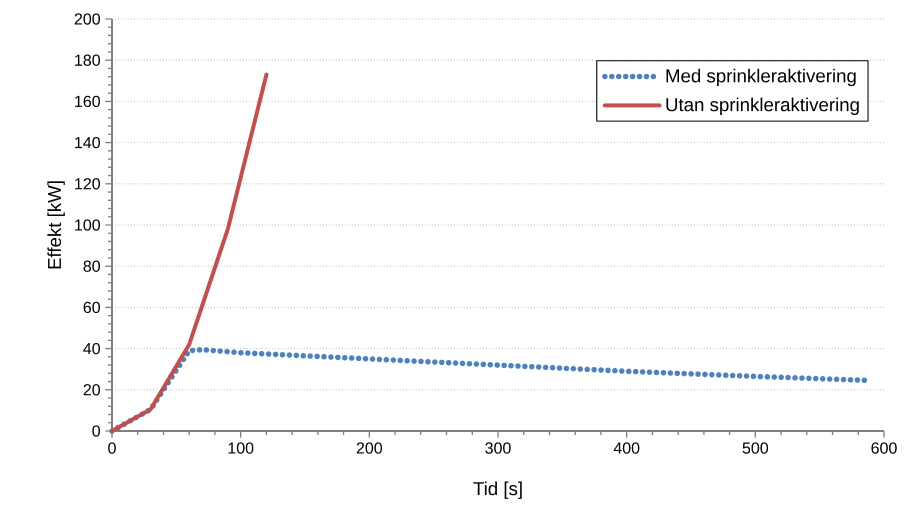 This screenshot has width=905, height=529. What do you see at coordinates (92, 266) in the screenshot?
I see `y-tick-label: 80` at bounding box center [92, 266].